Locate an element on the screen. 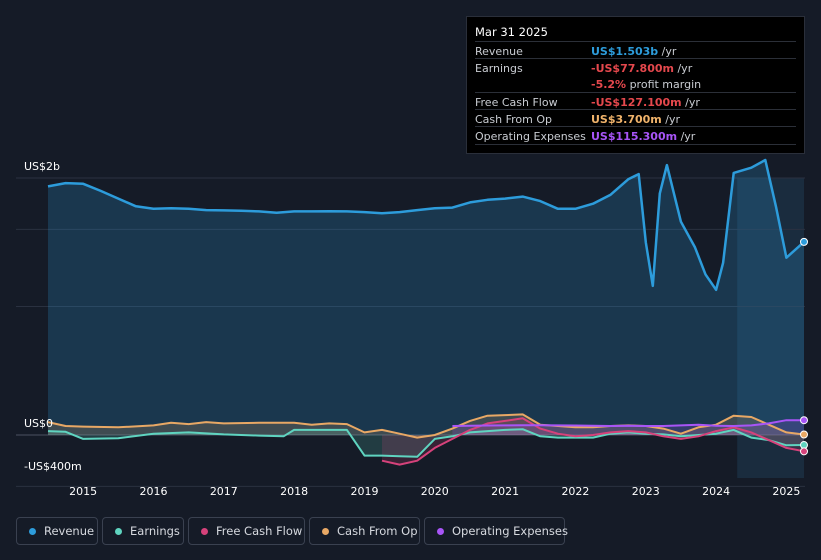  legend-label: Revenue is located at coordinates (69, 531).